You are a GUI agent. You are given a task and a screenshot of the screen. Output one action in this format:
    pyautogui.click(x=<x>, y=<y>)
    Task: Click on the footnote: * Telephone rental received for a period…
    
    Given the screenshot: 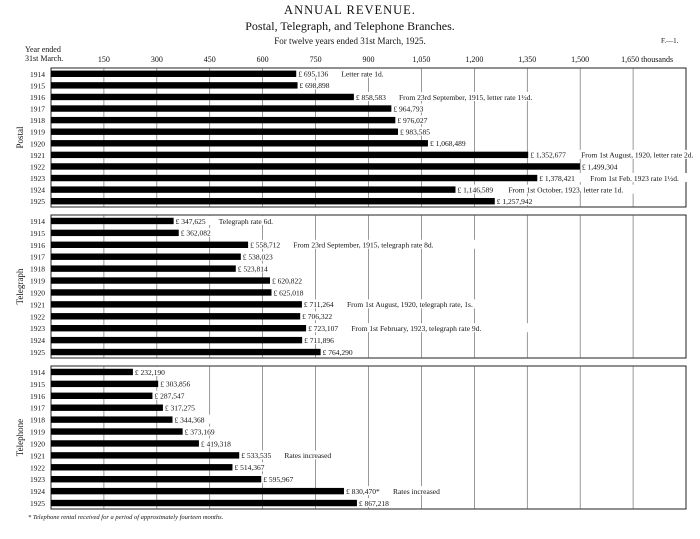 What is the action you would take?
    pyautogui.click(x=126, y=517)
    